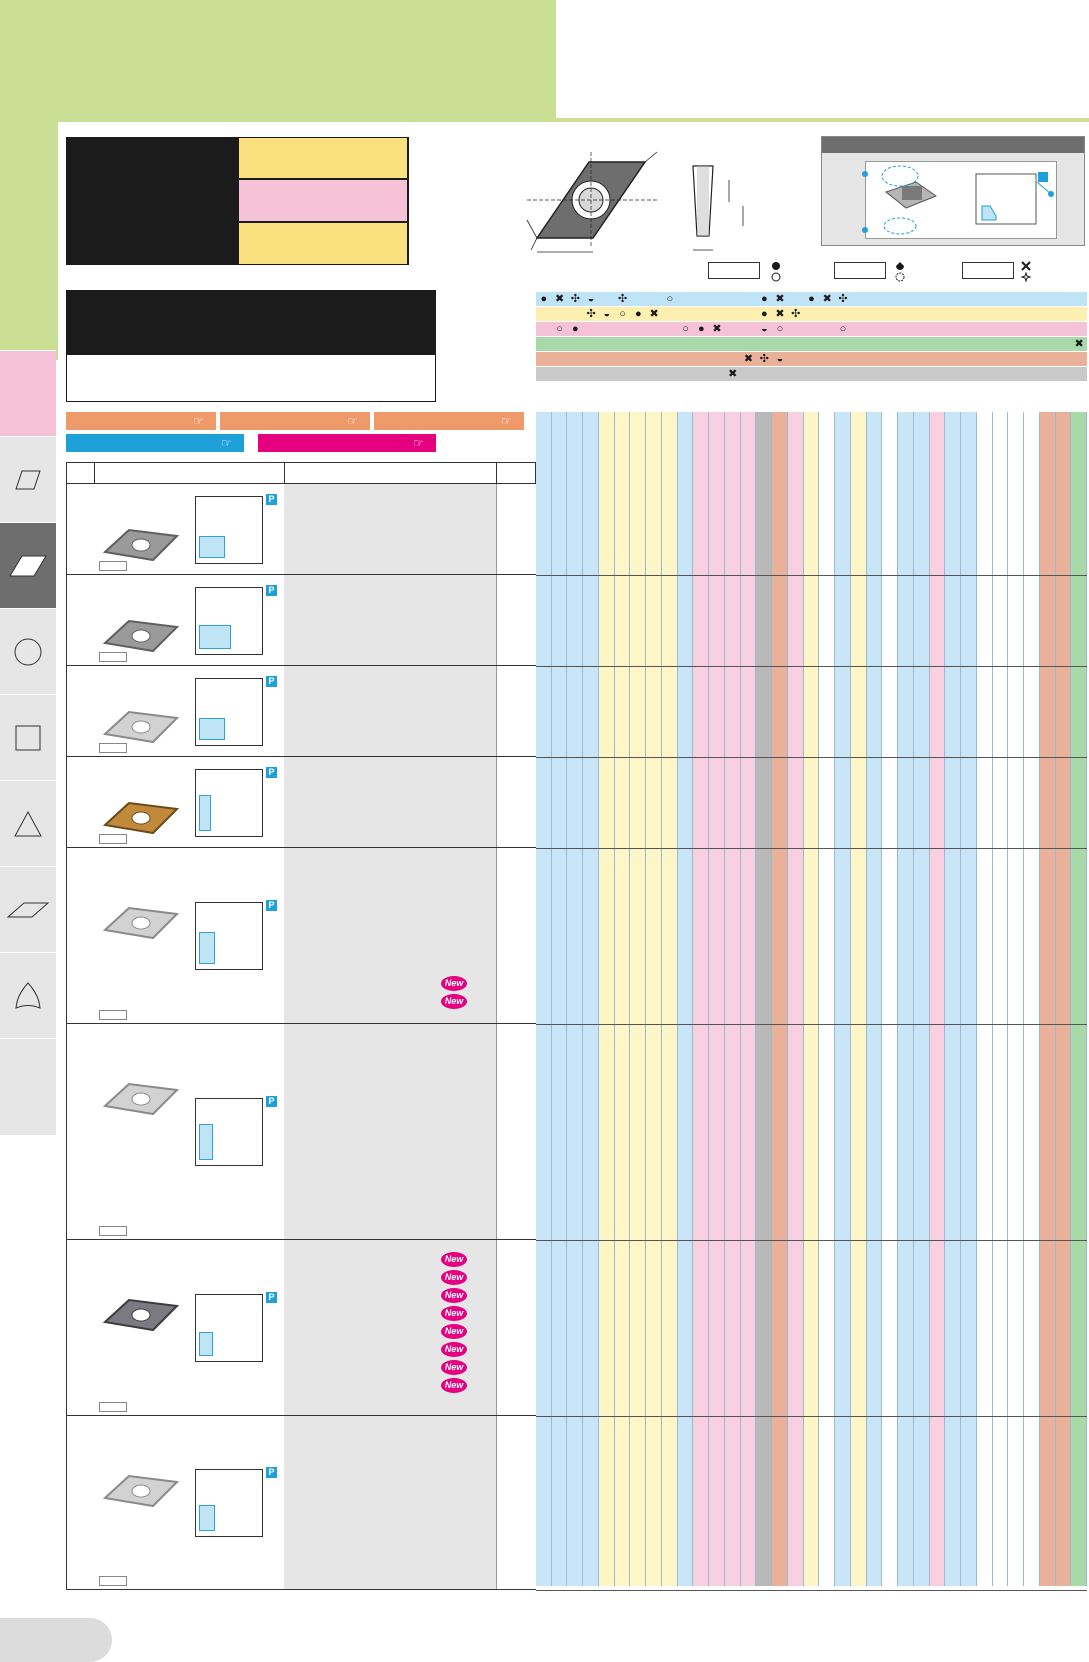 The height and width of the screenshot is (1662, 1089). I want to click on pointing-hand-icon: ☞, so click(198, 421).